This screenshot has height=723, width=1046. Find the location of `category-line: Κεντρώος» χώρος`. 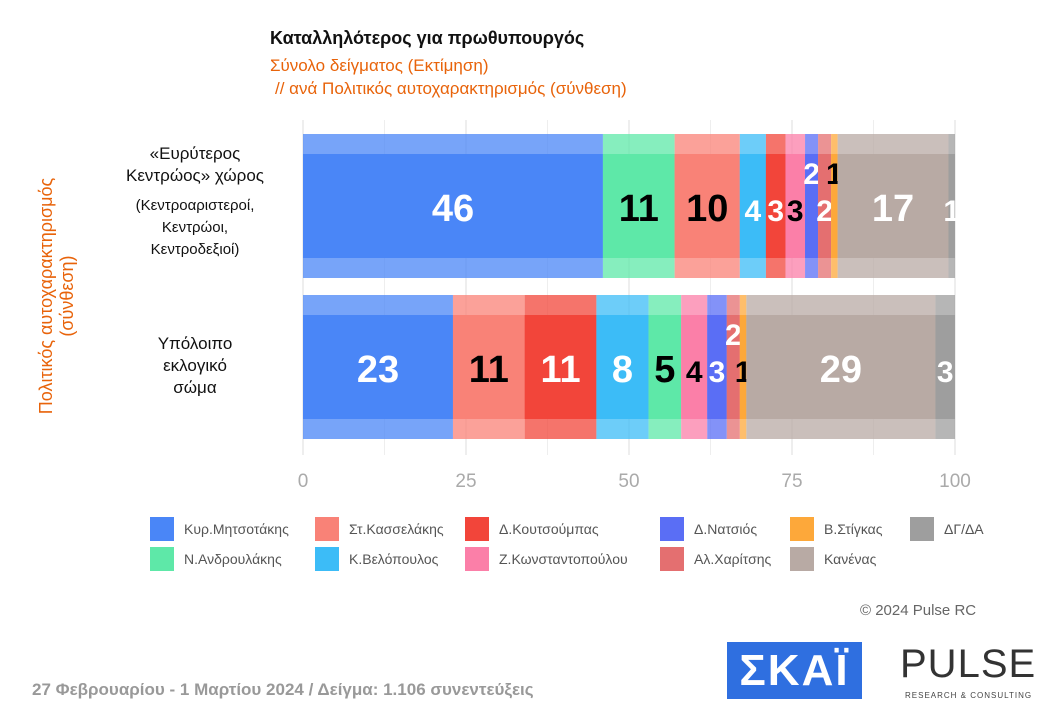

category-line: Κεντρώος» χώρος is located at coordinates (195, 175).